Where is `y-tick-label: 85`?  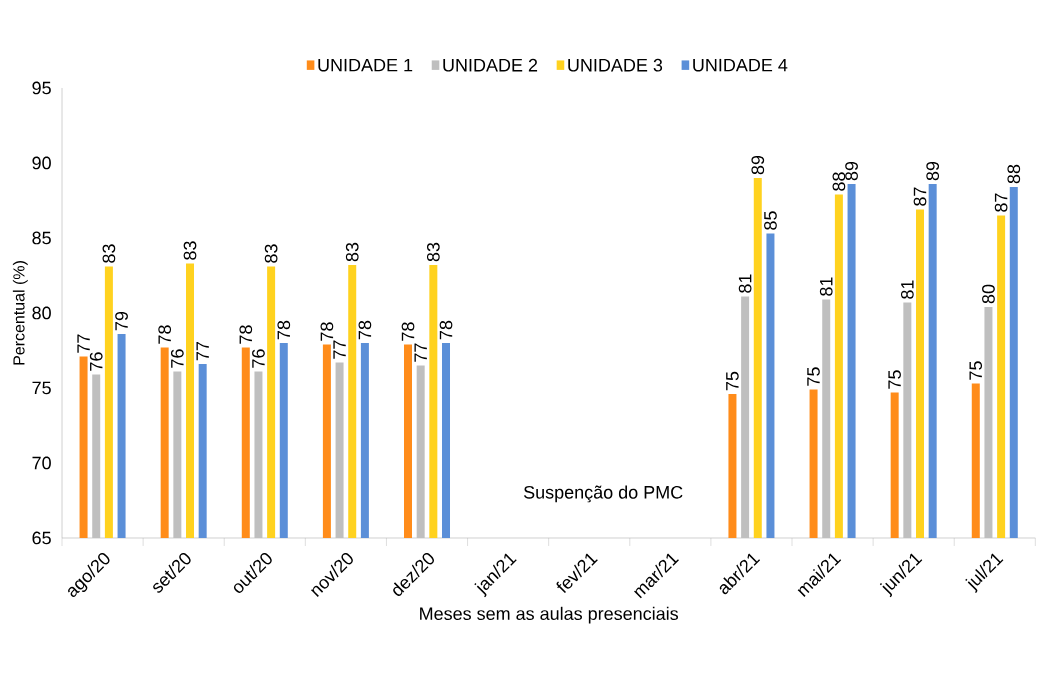
y-tick-label: 85 is located at coordinates (41, 238).